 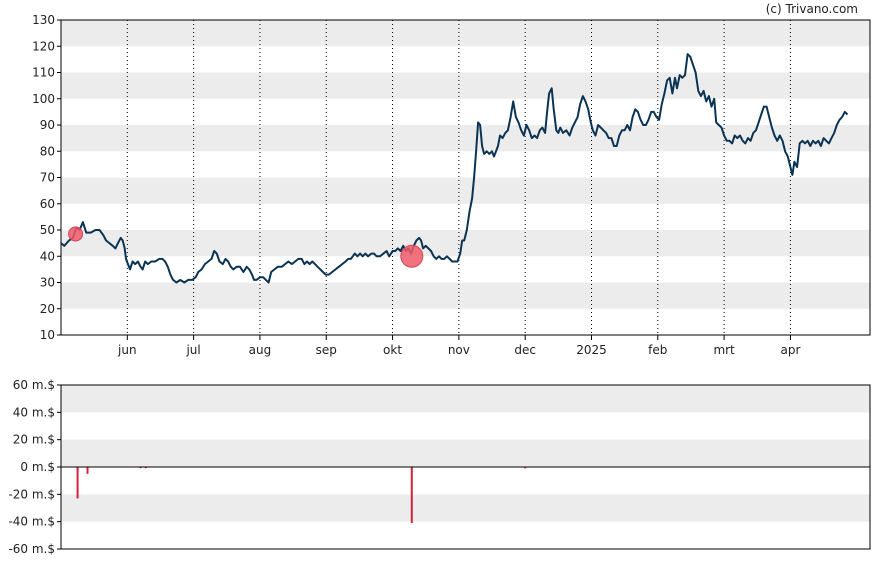 I want to click on volume-y-tick-label: 60 m.$, so click(x=34, y=385).